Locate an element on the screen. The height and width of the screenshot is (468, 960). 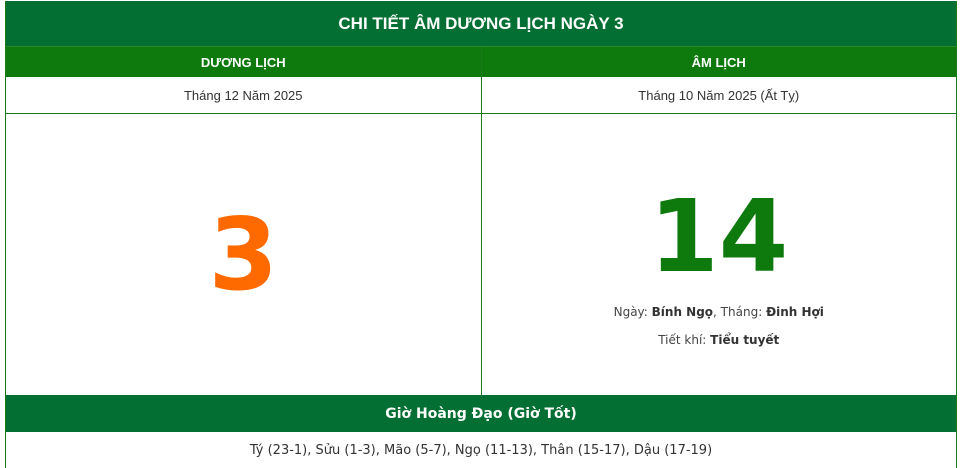
solar-day: 3 is located at coordinates (243, 254).